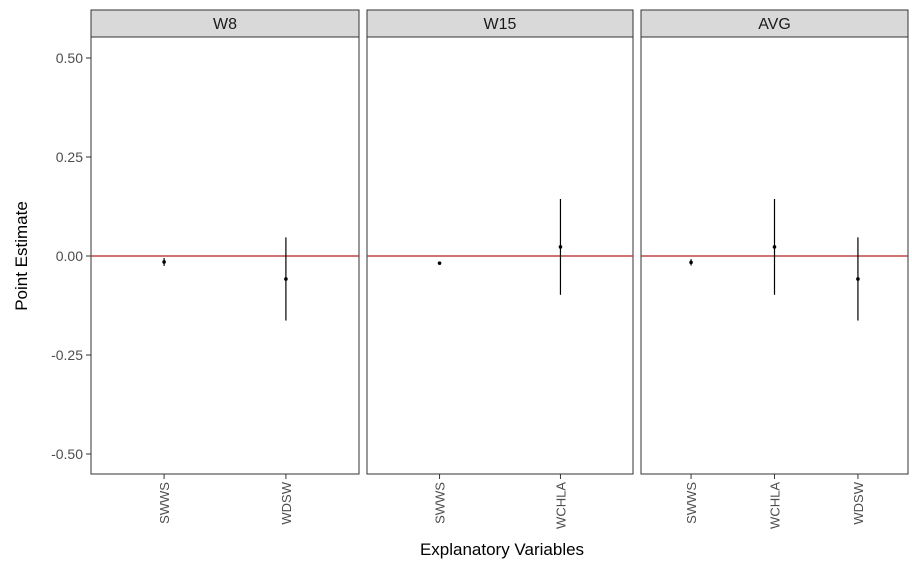  I want to click on y-tick-label: -0.25, so click(67, 355).